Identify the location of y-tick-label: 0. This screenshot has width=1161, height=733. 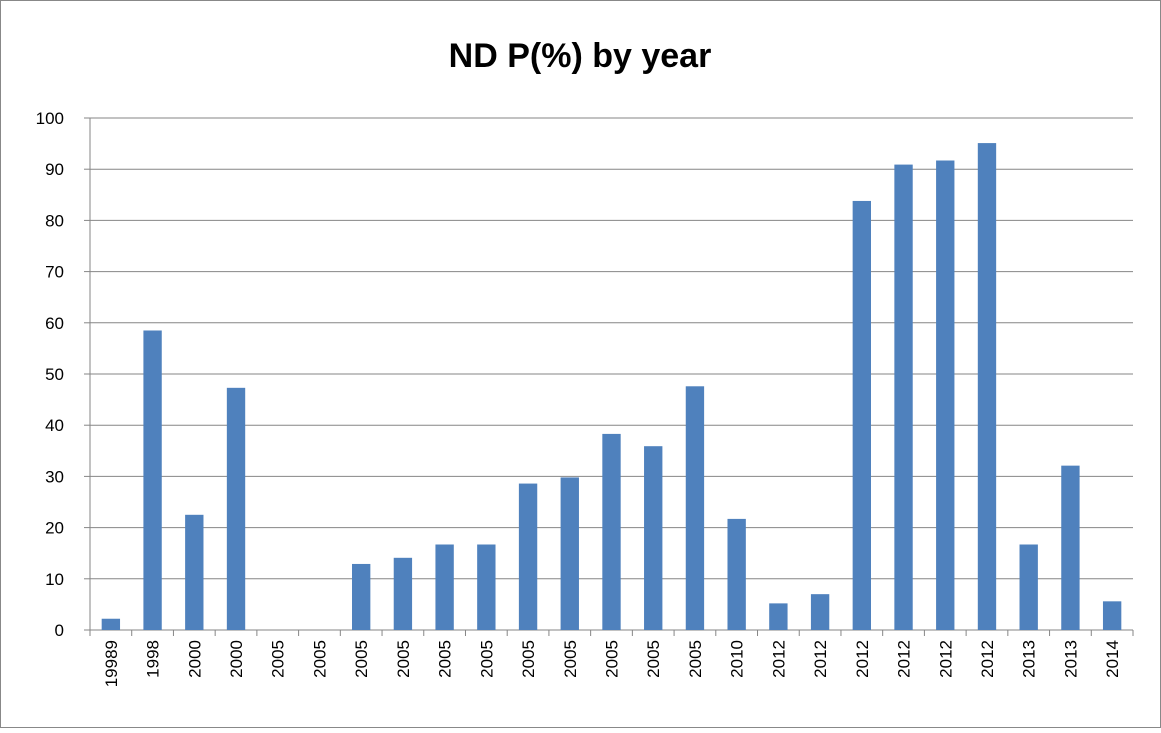
(59, 630).